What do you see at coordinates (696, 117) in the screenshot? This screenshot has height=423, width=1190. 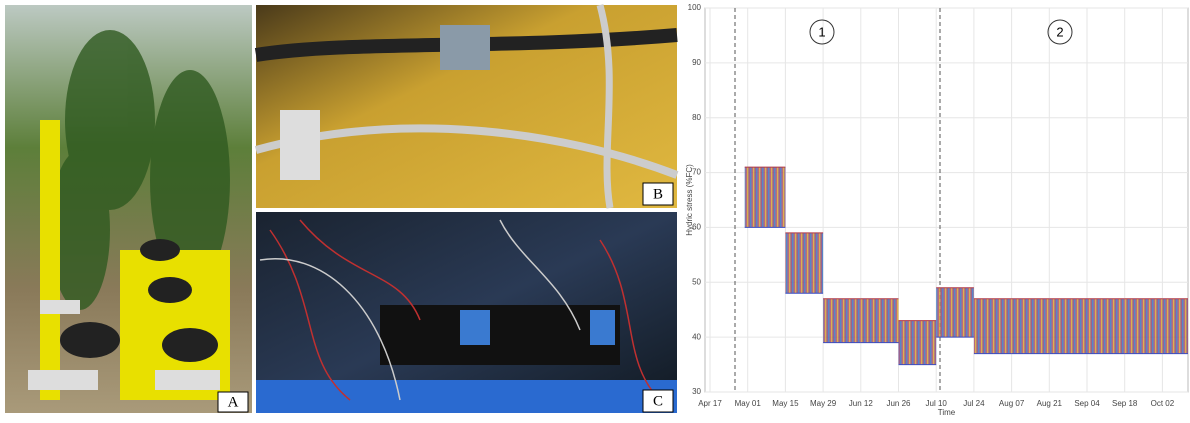 I see `y-tick-label: 80` at bounding box center [696, 117].